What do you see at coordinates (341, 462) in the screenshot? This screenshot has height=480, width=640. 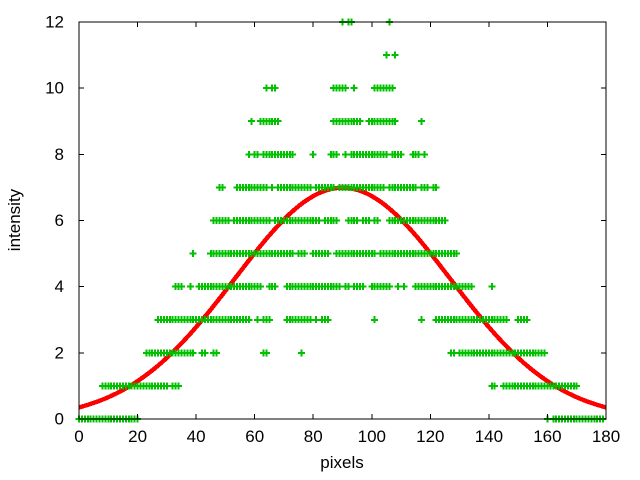 I see `svg-text: pixels` at bounding box center [341, 462].